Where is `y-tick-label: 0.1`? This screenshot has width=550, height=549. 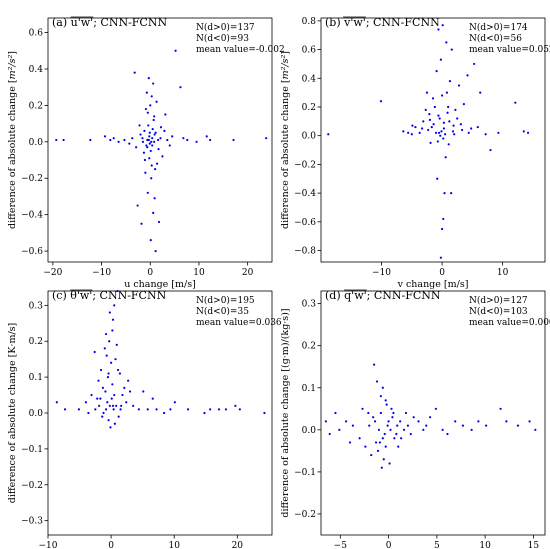
y-tick-label: 0.1 is located at coordinates (36, 378).